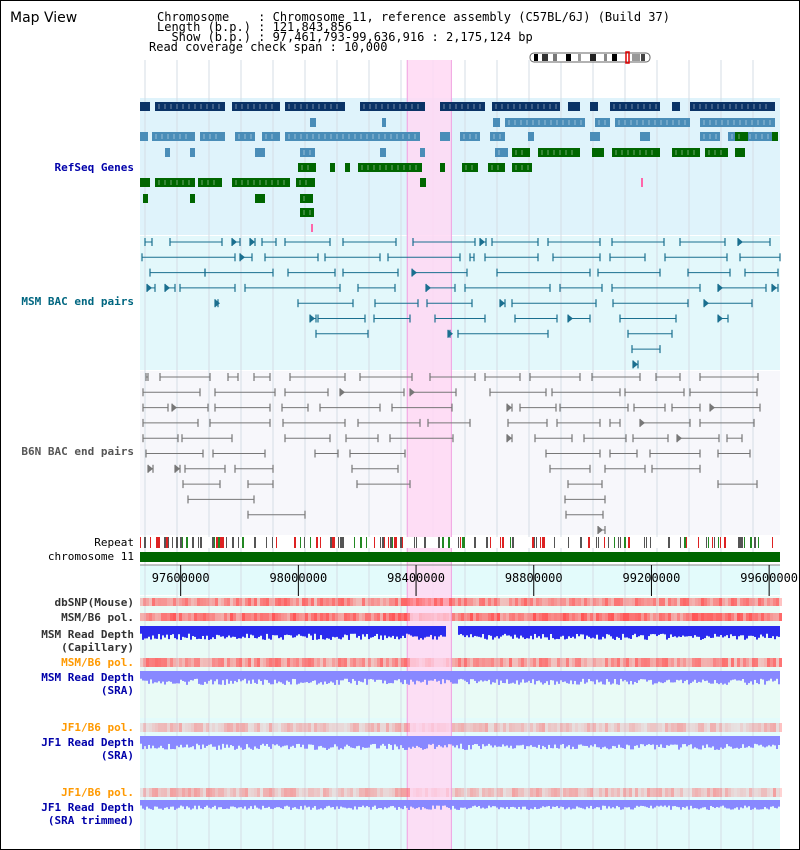  I want to click on header-coverage-span-line: Read coverage check span : 10,000, so click(268, 47).